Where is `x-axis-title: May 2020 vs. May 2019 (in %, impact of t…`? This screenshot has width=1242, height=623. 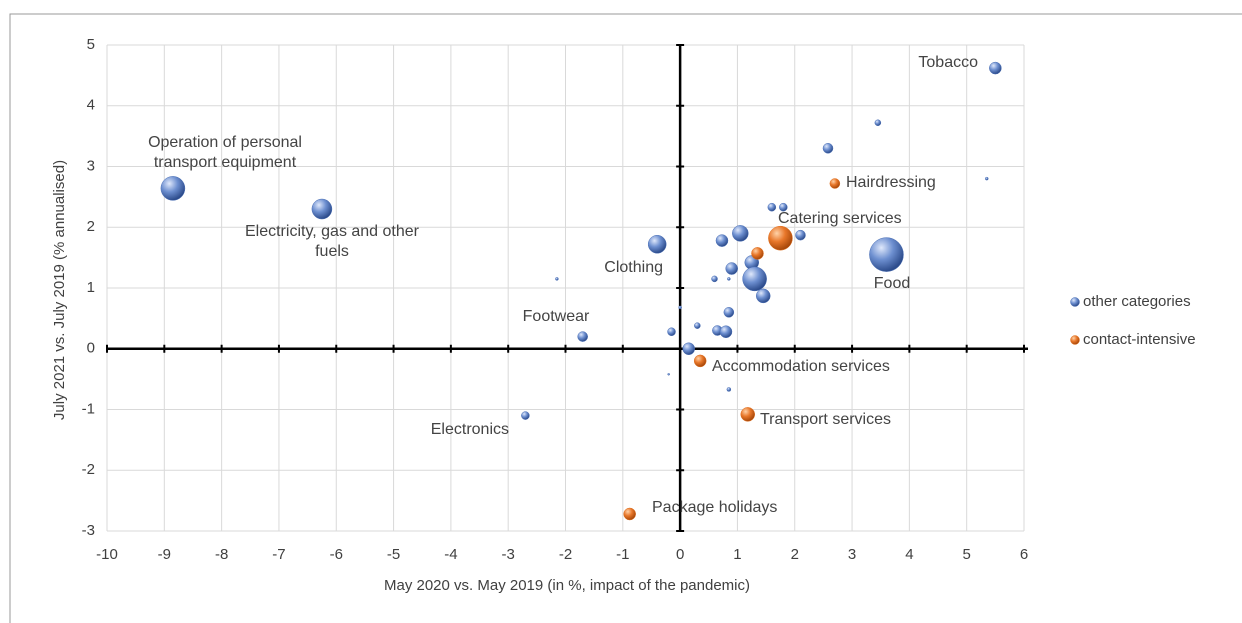
x-axis-title: May 2020 vs. May 2019 (in %, impact of t… is located at coordinates (567, 585).